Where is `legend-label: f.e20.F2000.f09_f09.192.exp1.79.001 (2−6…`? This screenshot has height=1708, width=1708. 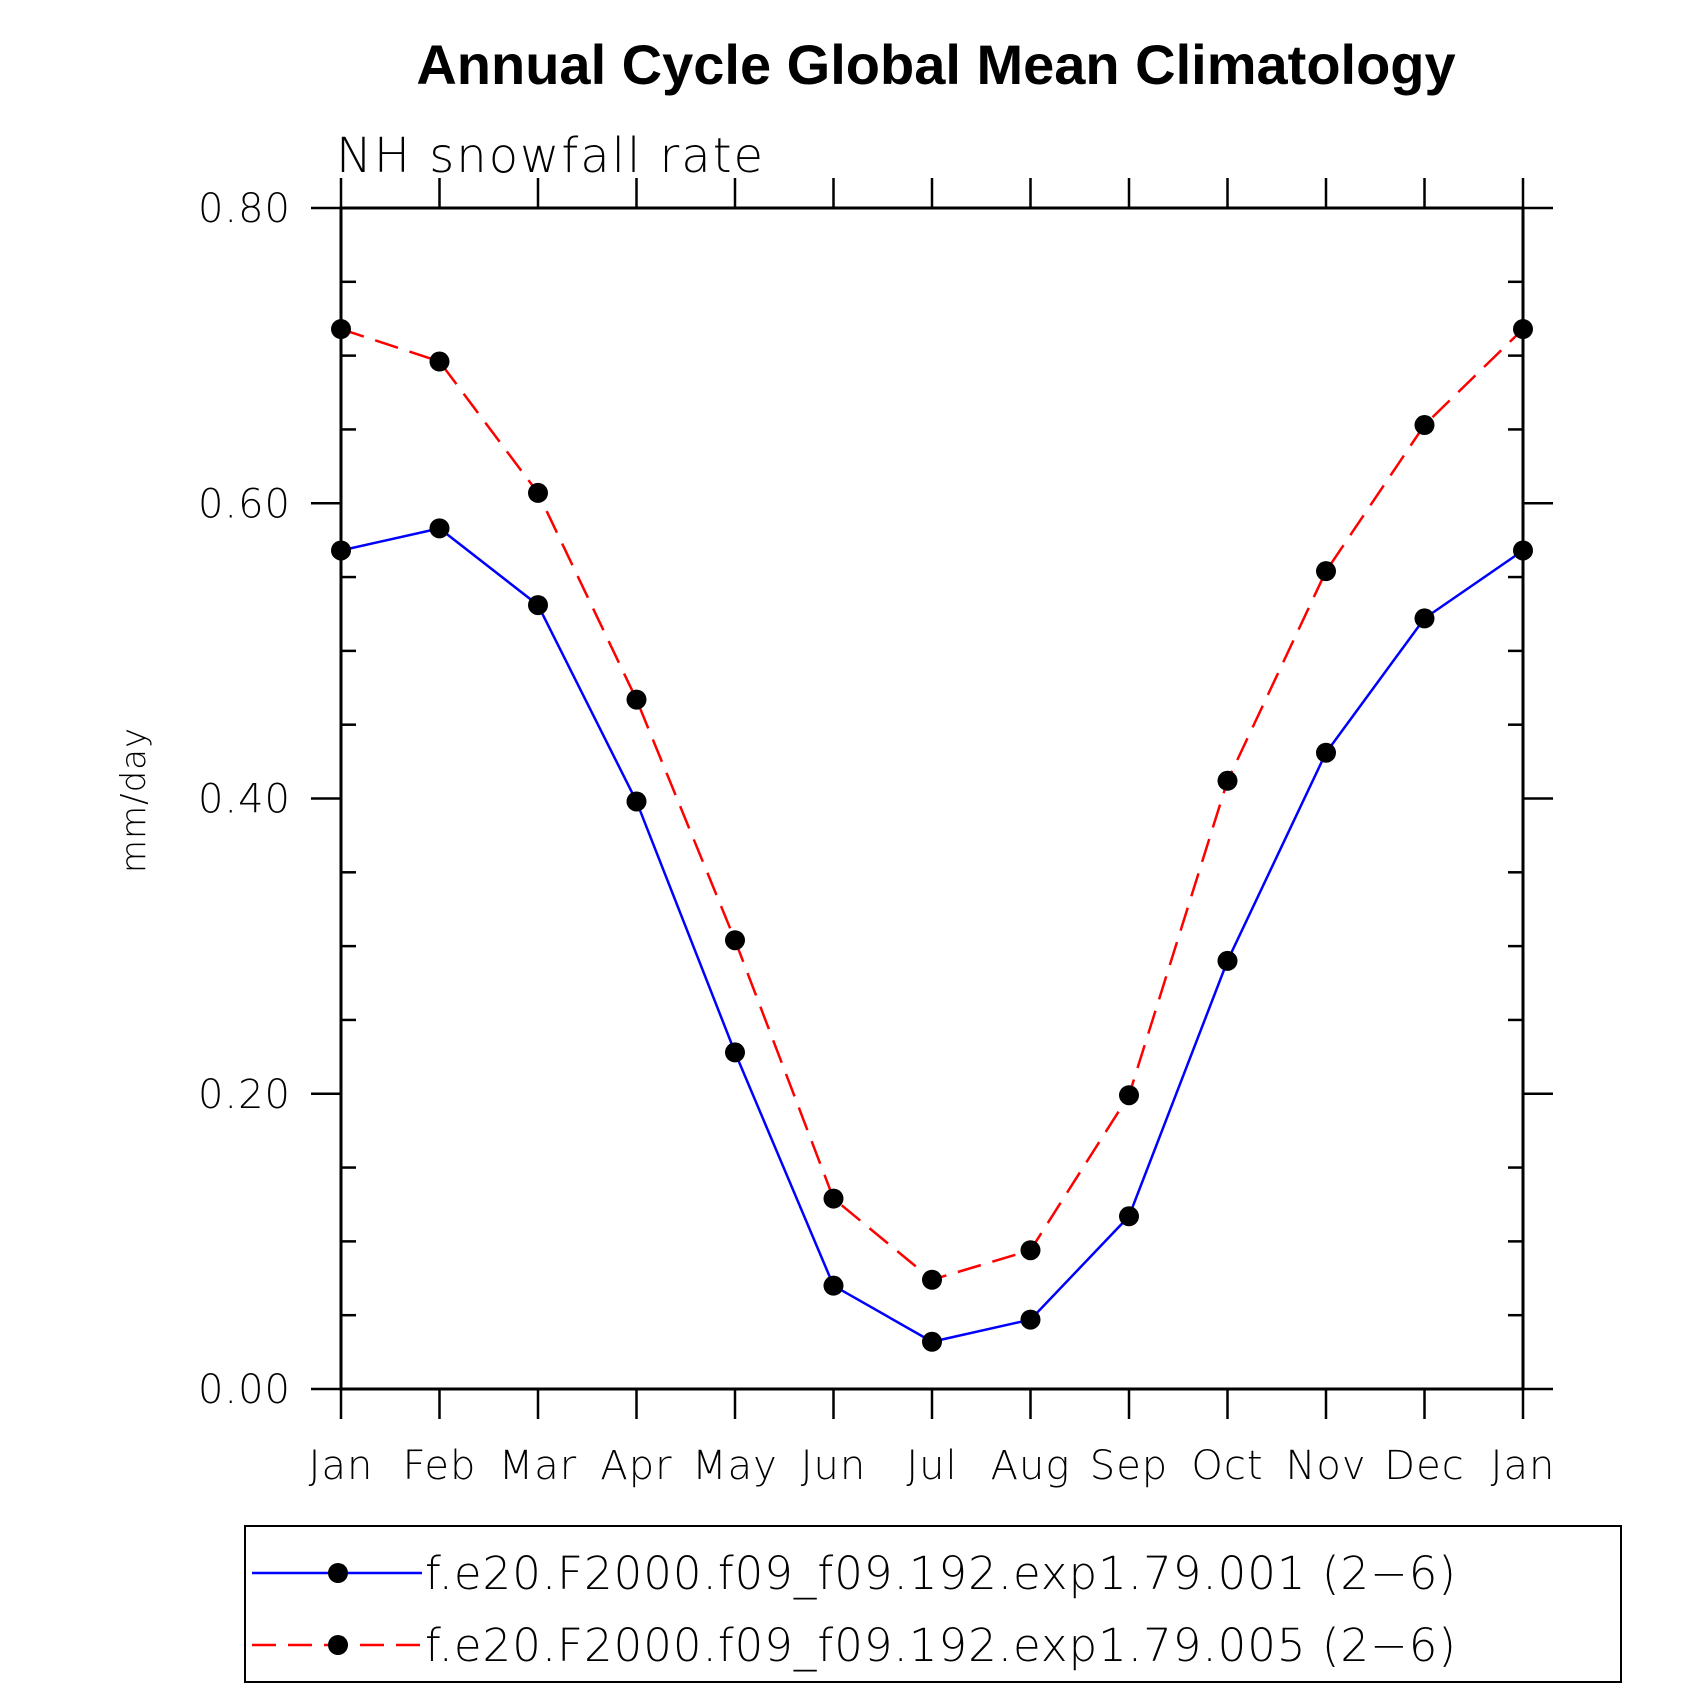
legend-label: f.e20.F2000.f09_f09.192.exp1.79.001 (2−6… is located at coordinates (941, 1573).